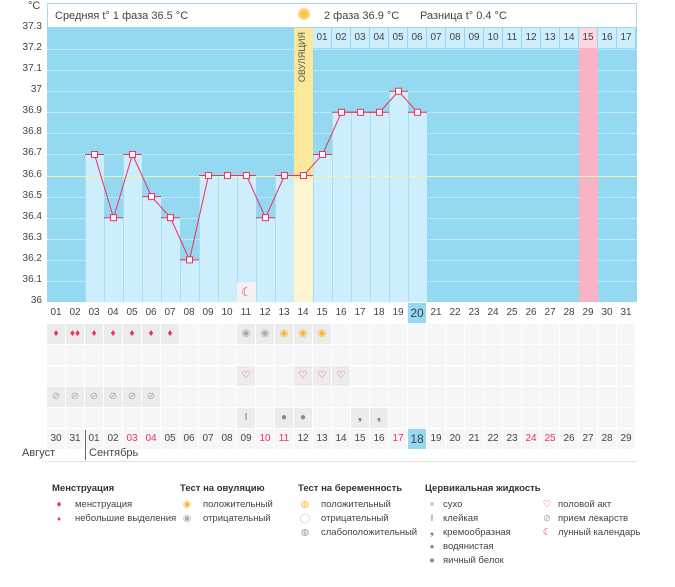  What do you see at coordinates (189, 313) in the screenshot?
I see `cycle-day: 08` at bounding box center [189, 313].